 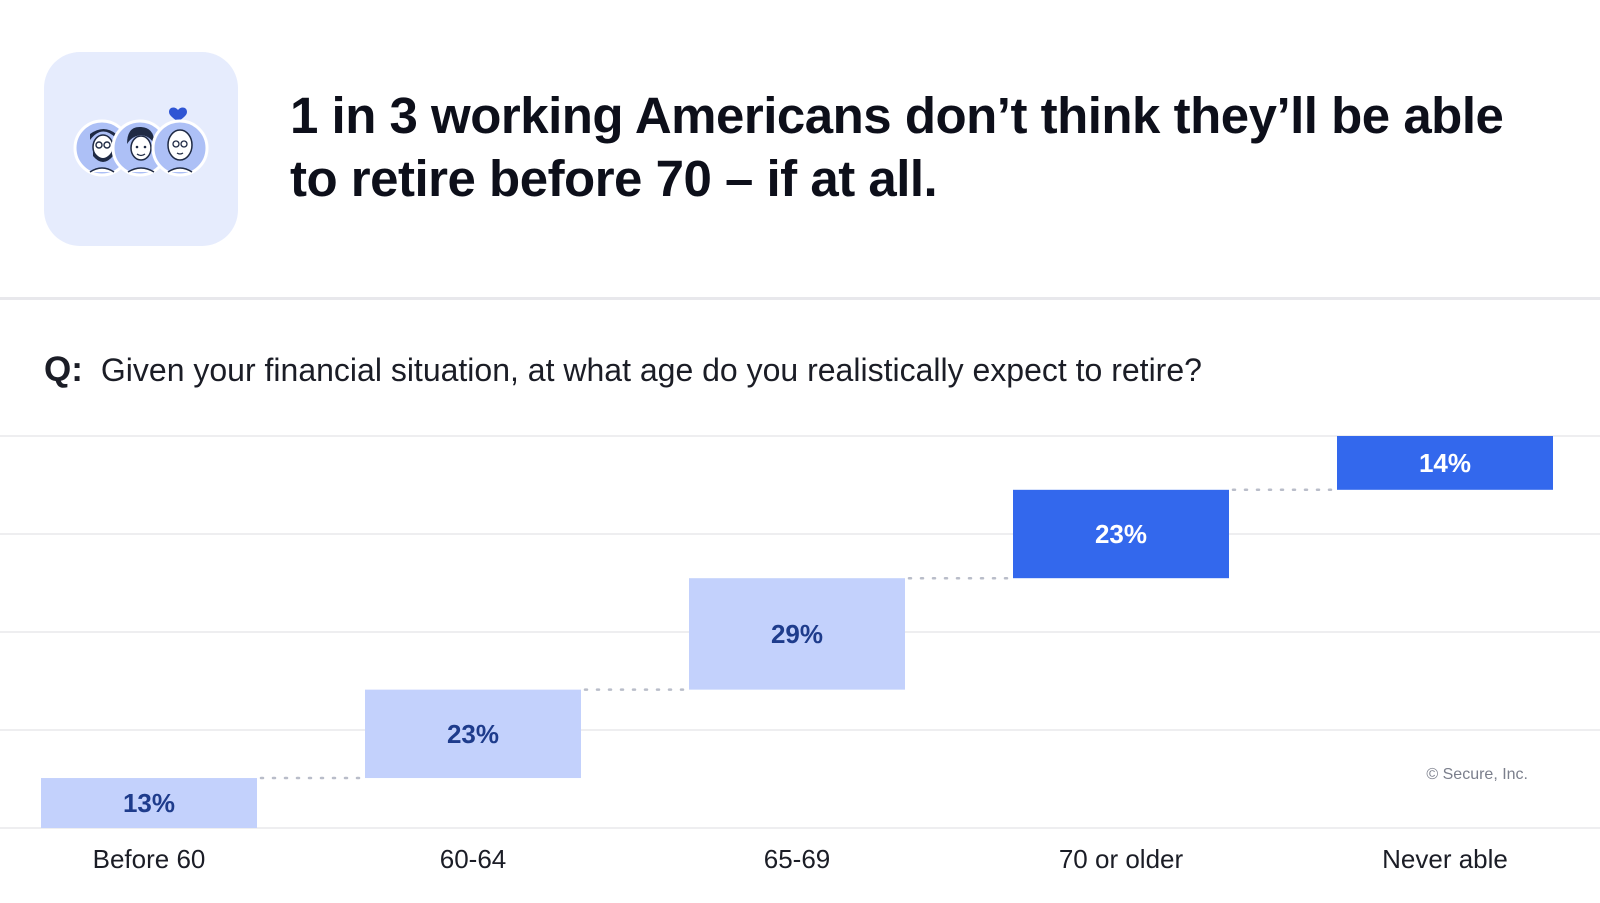 What do you see at coordinates (800, 298) in the screenshot?
I see `section-divider` at bounding box center [800, 298].